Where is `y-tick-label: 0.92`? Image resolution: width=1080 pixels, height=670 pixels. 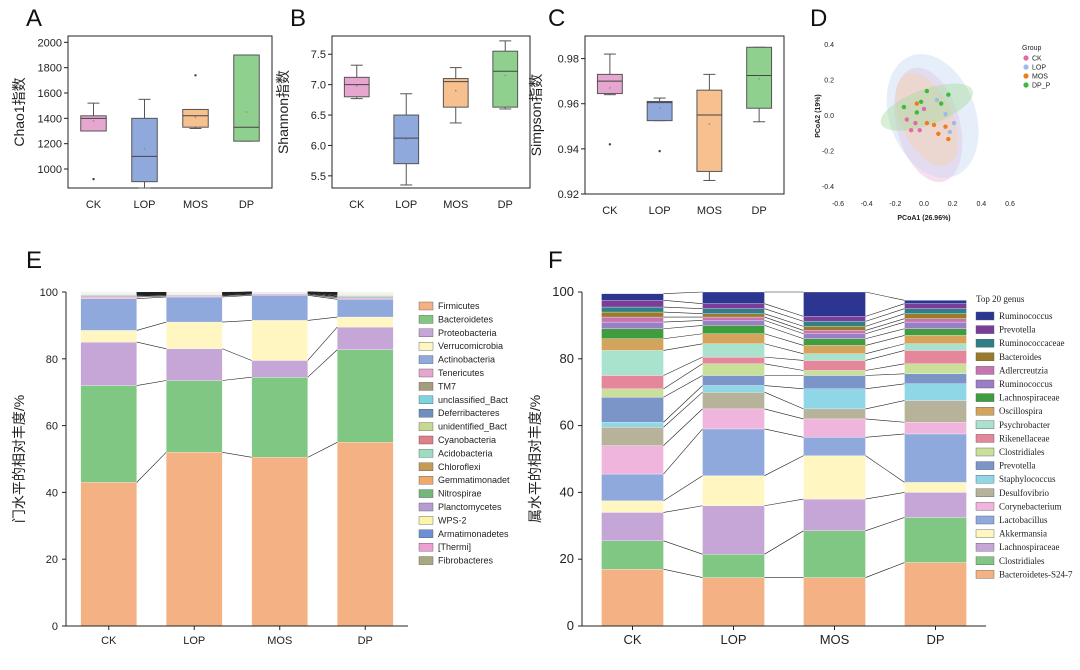
y-tick-label: 0.92 is located at coordinates (568, 195).